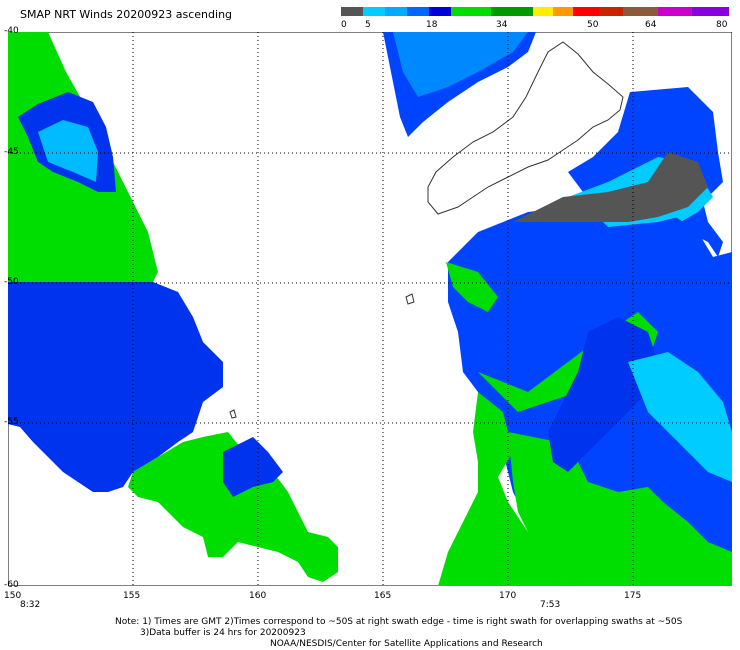 The width and height of the screenshot is (740, 650). I want to click on wind-region-calm, so click(610, 187).